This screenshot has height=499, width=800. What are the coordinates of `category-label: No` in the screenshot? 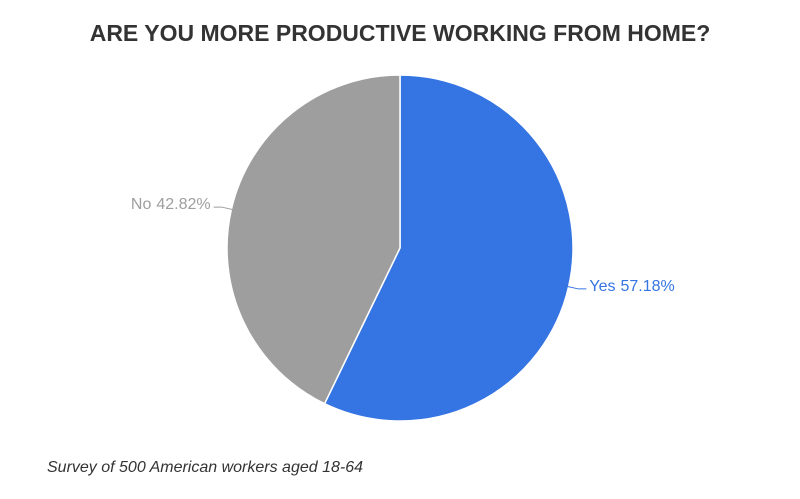 It's located at (141, 204).